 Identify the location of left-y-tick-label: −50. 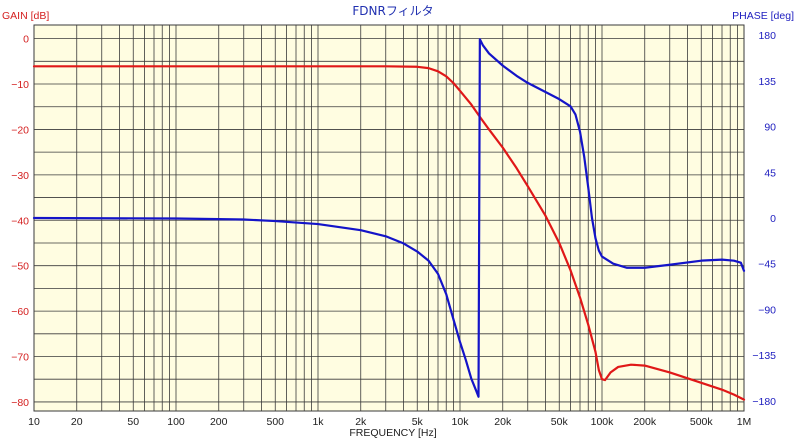
(20, 267).